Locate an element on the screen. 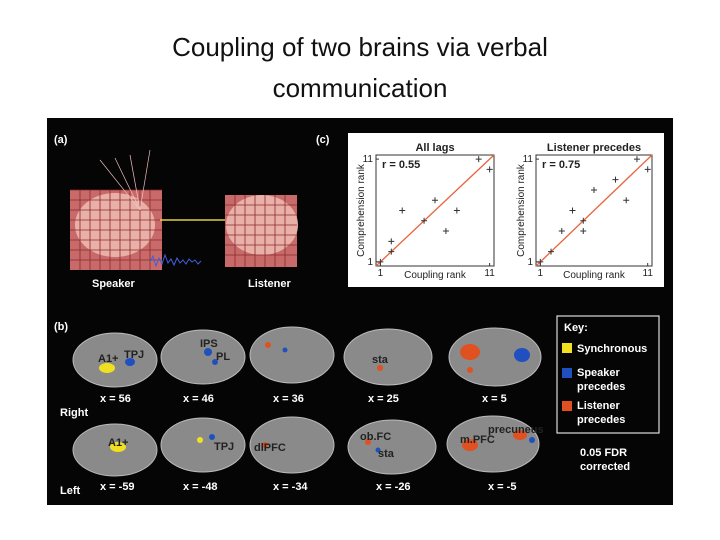 Image resolution: width=720 pixels, height=540 pixels. slice-label: x = 36 is located at coordinates (288, 399).